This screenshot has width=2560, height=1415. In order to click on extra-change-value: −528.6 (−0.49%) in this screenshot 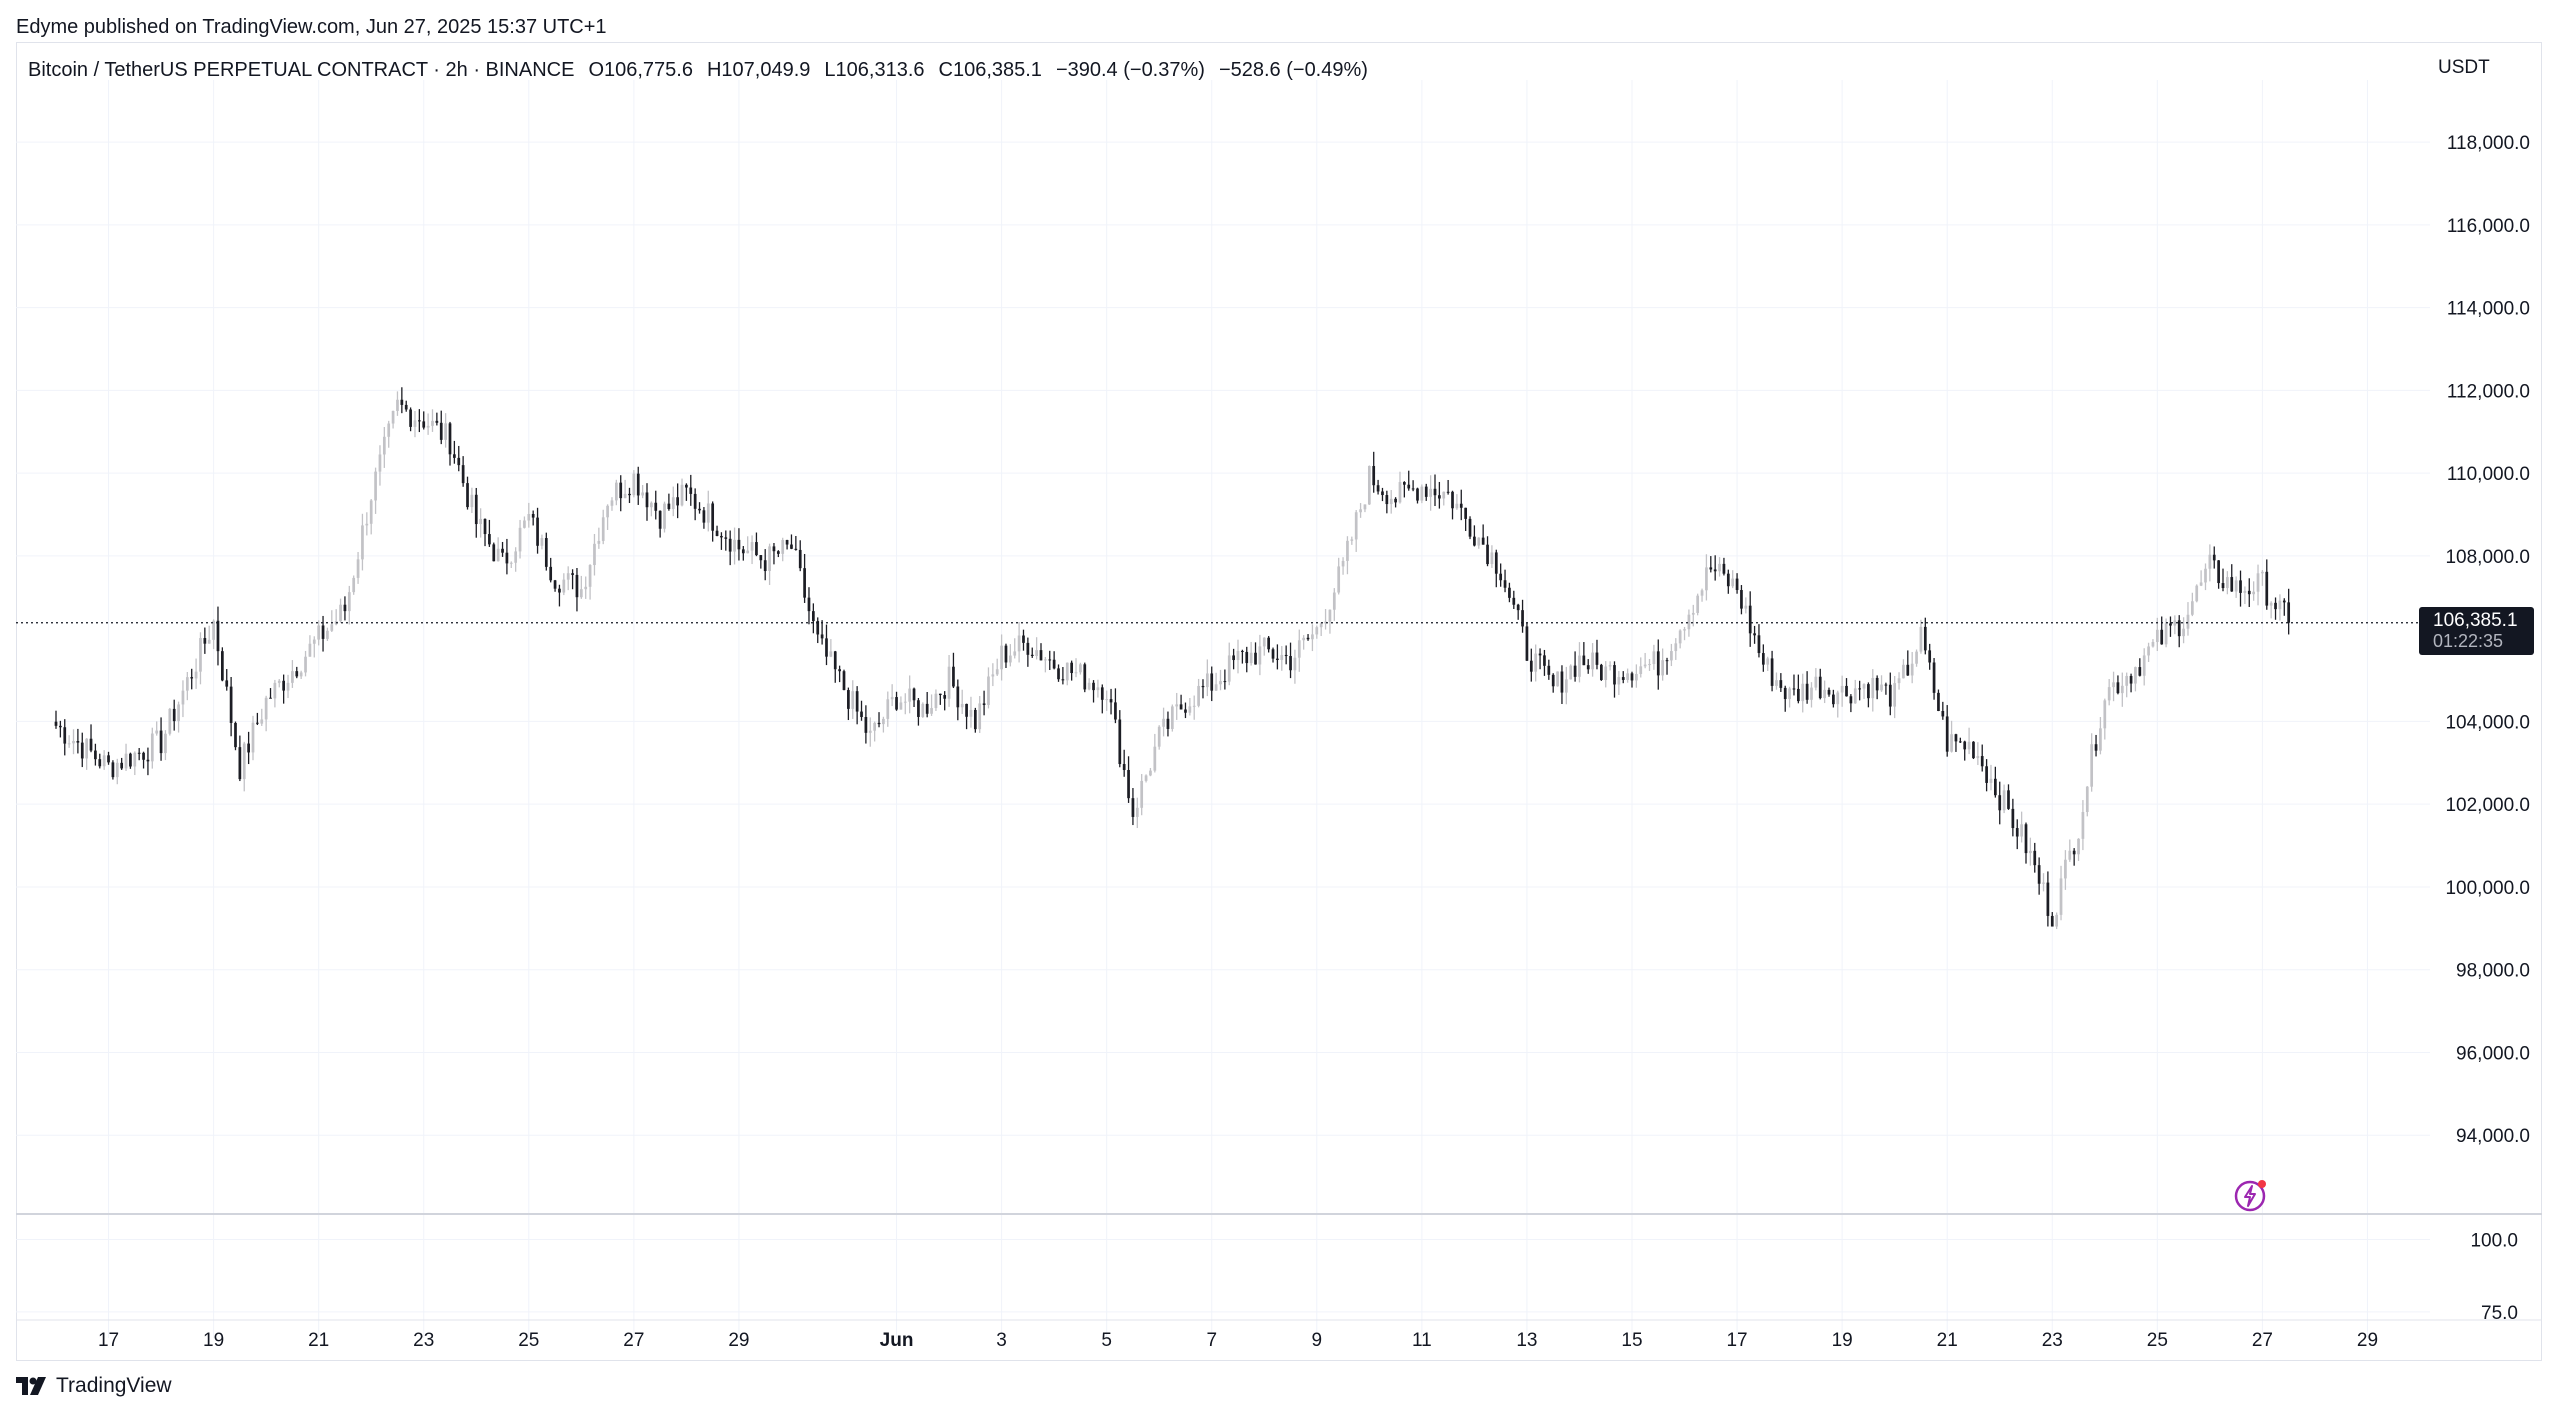, I will do `click(1293, 70)`.